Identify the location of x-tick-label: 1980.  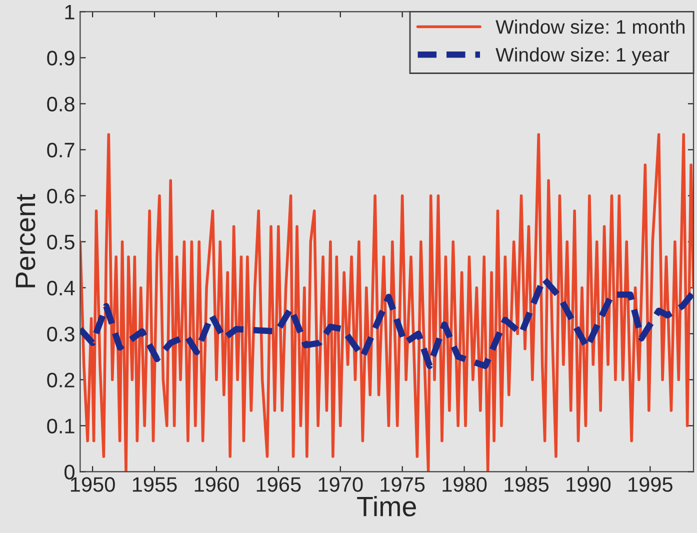
(464, 484).